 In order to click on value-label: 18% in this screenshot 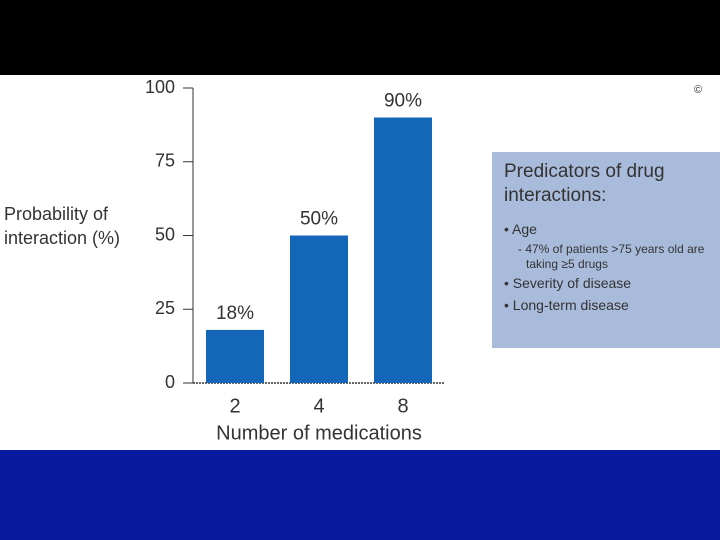, I will do `click(235, 313)`.